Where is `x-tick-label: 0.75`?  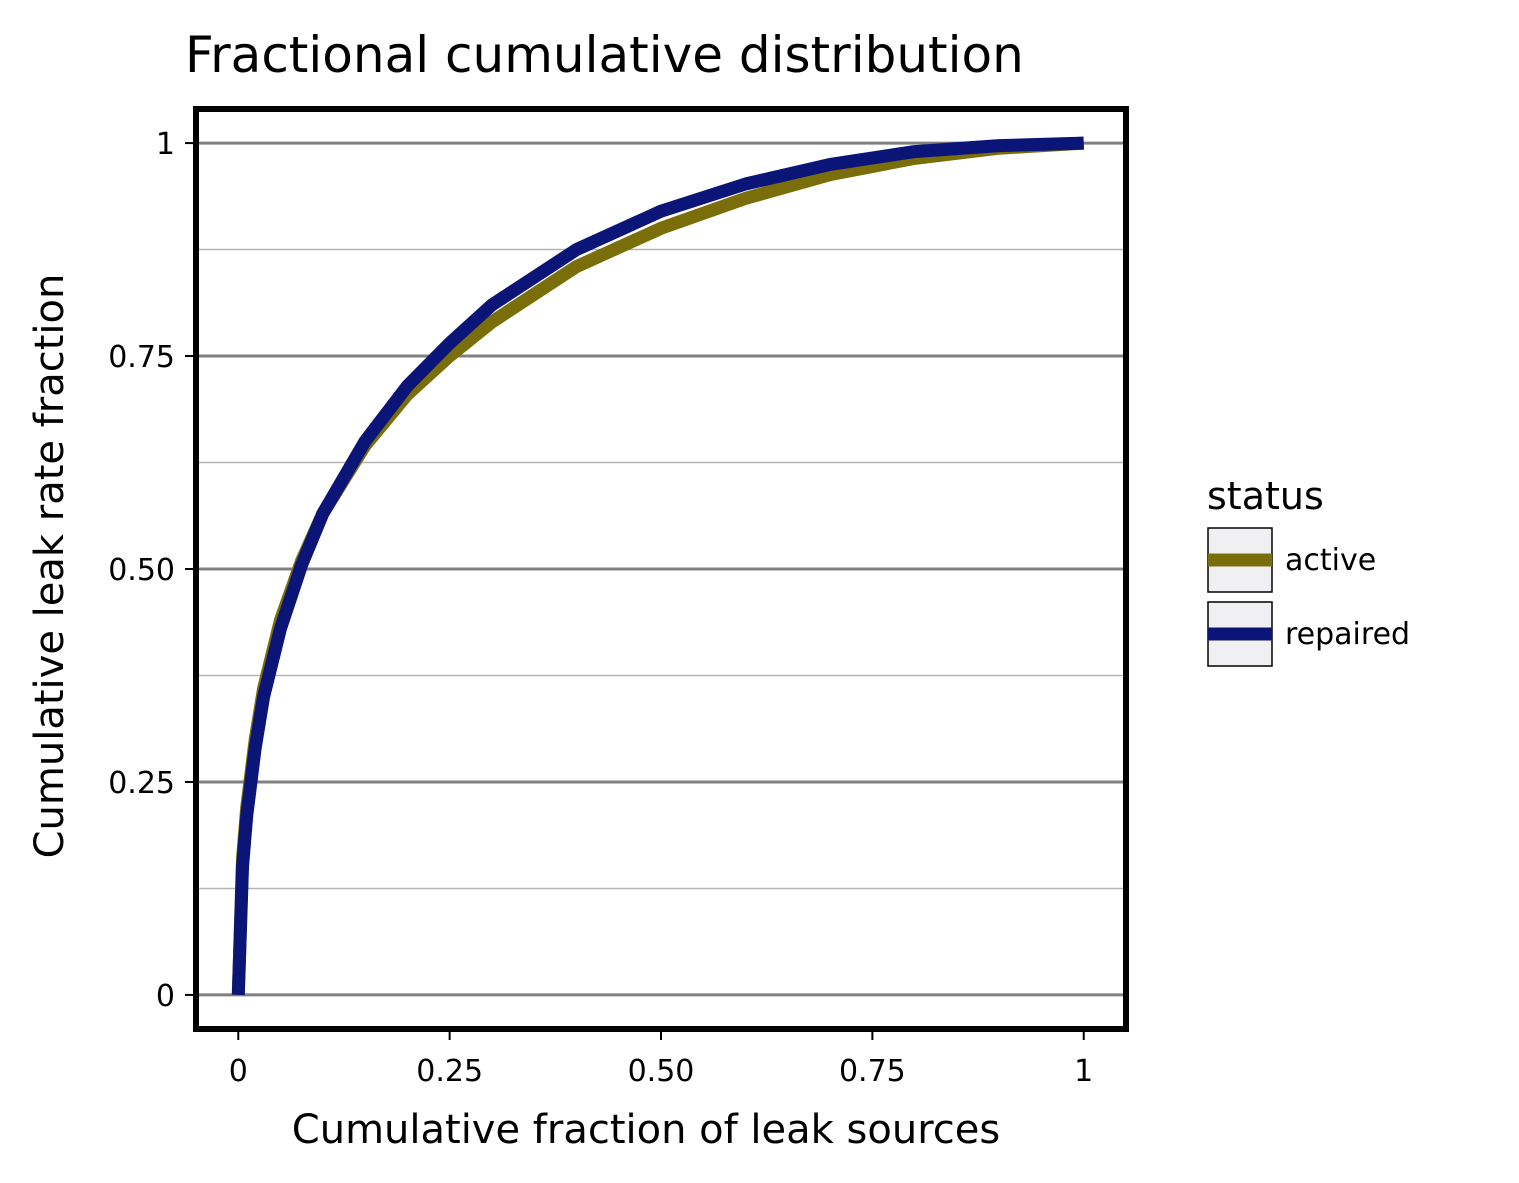 x-tick-label: 0.75 is located at coordinates (872, 1071).